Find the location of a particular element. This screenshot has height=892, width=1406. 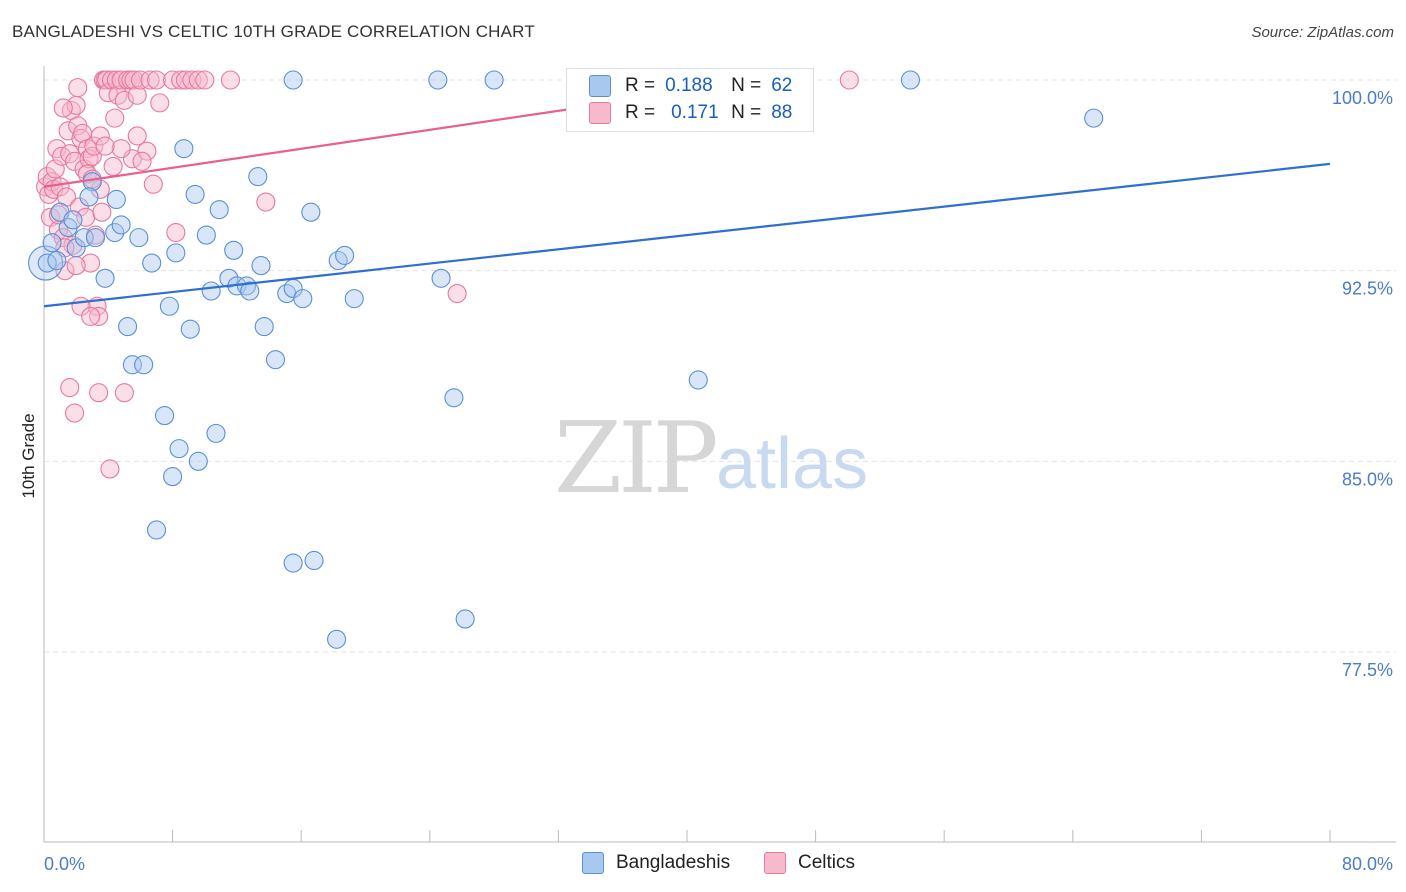

legend-item-bangladeshis: Bangladeshis is located at coordinates (656, 863).